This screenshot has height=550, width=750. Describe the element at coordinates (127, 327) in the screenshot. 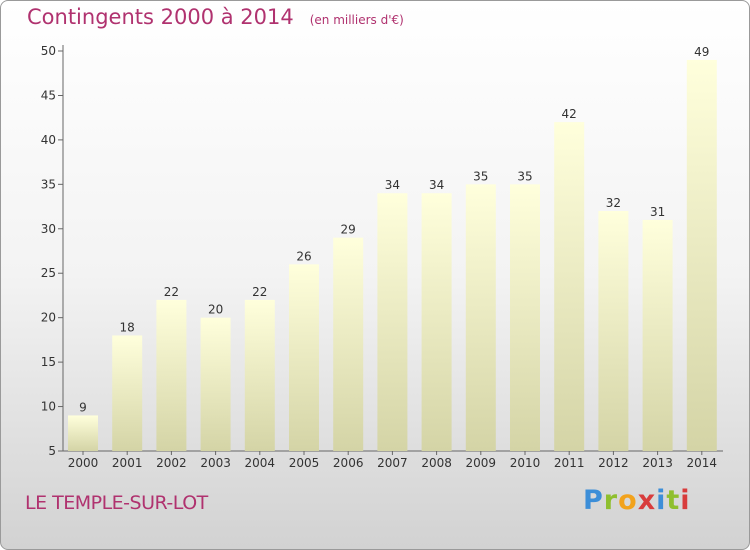

I see `value-label: 18` at that location.